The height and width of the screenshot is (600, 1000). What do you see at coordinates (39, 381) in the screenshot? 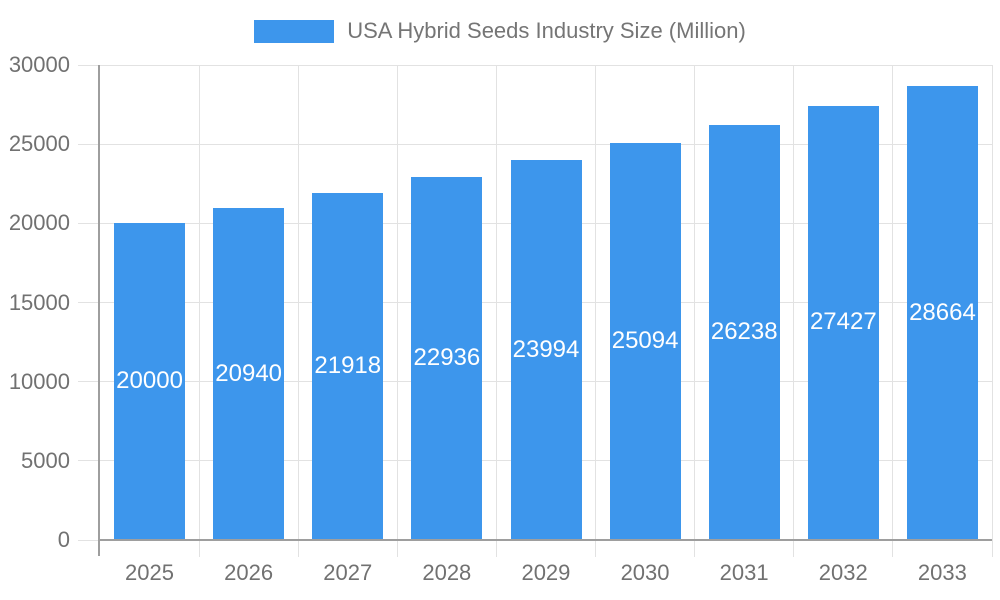
I see `y-axis-label: 10000` at bounding box center [39, 381].